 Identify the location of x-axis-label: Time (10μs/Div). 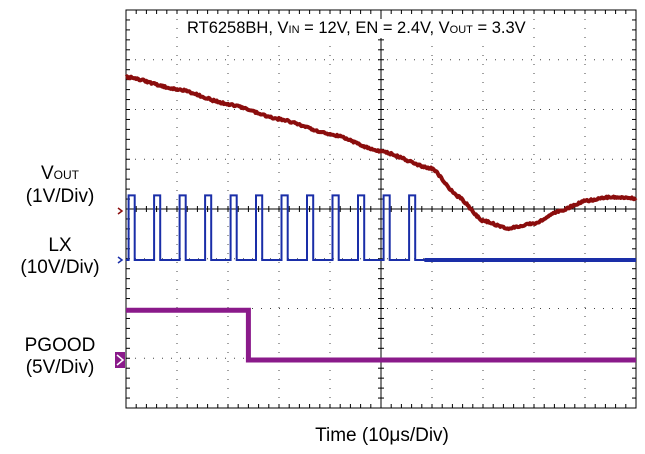
(382, 436).